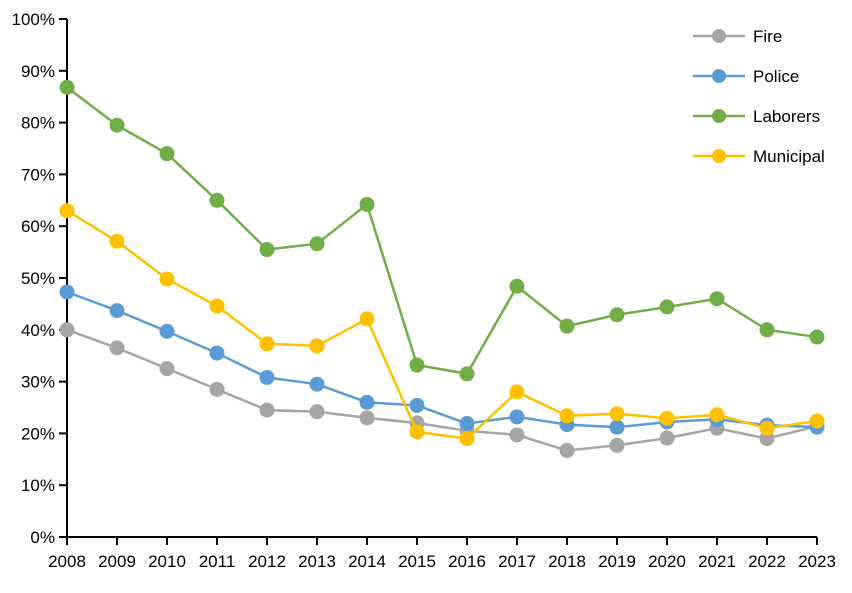  What do you see at coordinates (117, 348) in the screenshot?
I see `data-point-fire-2009` at bounding box center [117, 348].